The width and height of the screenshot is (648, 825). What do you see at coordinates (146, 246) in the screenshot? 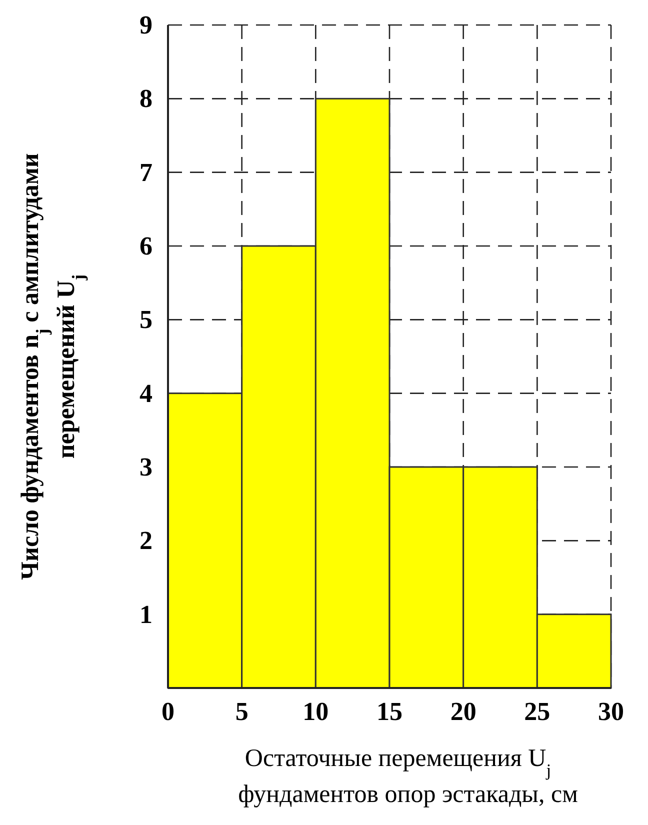
I see `y-tick-label: 6` at bounding box center [146, 246].